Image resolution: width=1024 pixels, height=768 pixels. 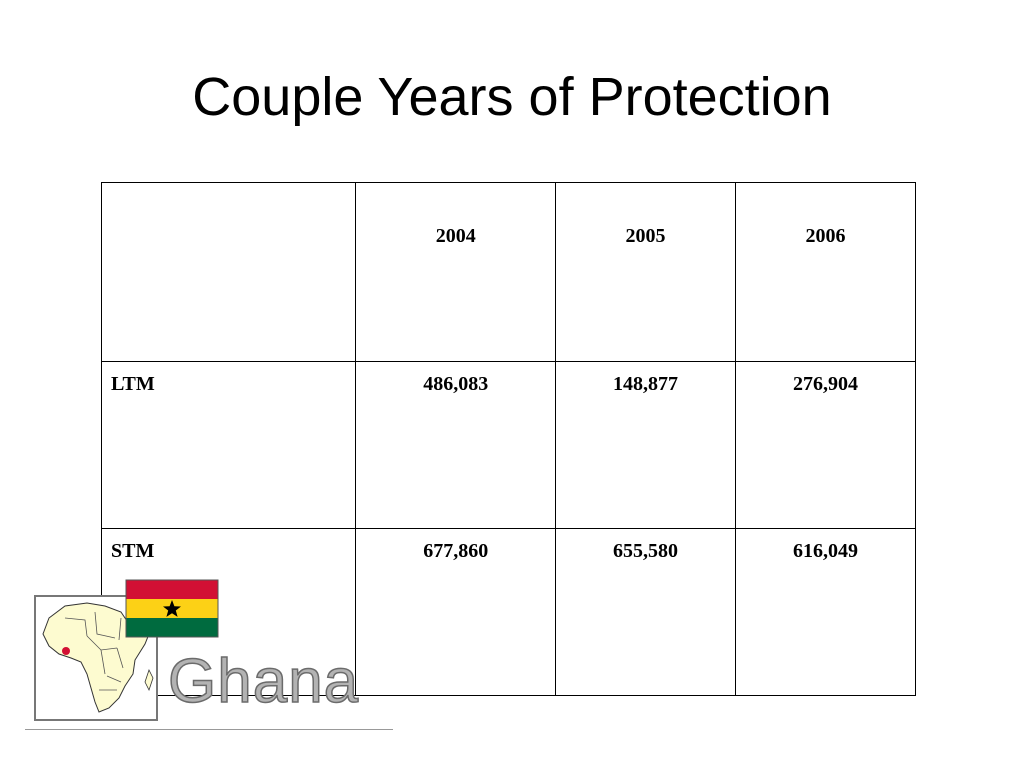 I want to click on star-icon, so click(x=172, y=608).